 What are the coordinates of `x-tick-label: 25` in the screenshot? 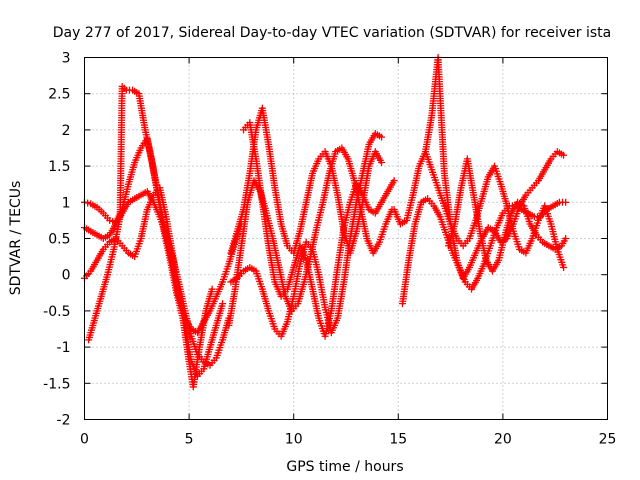 It's located at (608, 440).